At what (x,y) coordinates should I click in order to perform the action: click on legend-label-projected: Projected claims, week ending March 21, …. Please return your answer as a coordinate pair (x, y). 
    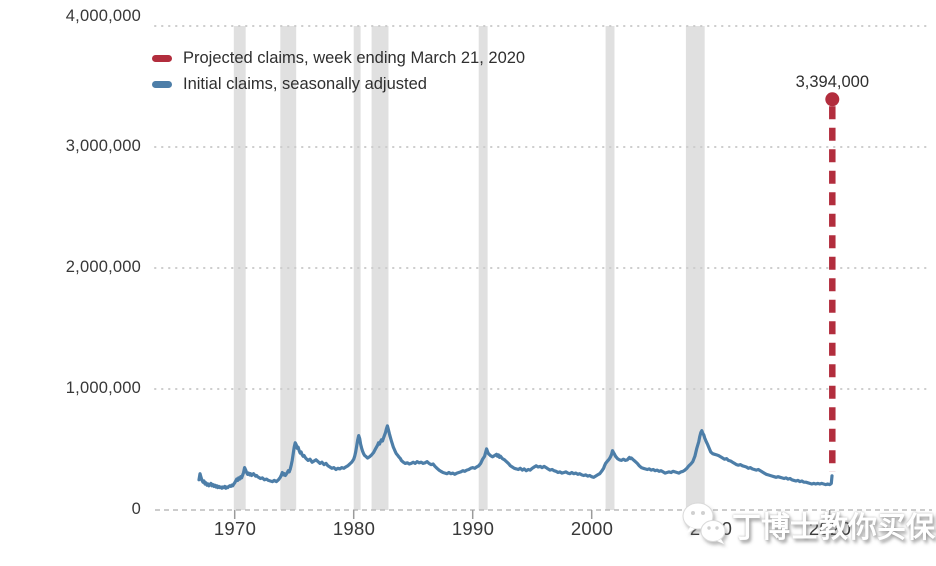
    Looking at the image, I should click on (354, 58).